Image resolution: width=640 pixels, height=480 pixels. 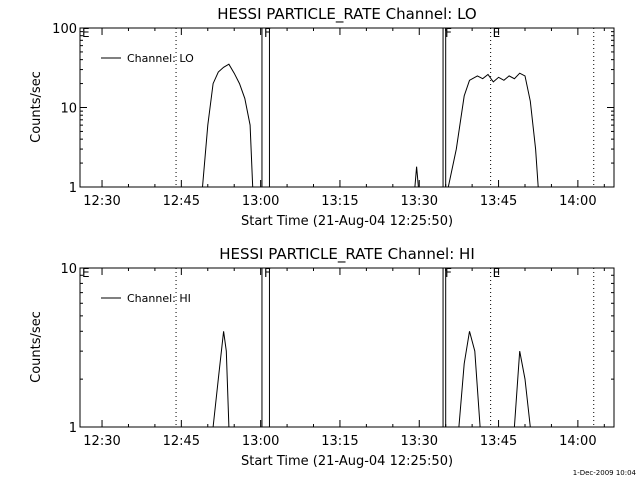 What do you see at coordinates (605, 473) in the screenshot?
I see `footer-timestamp: 1-Dec-2009 10:04` at bounding box center [605, 473].